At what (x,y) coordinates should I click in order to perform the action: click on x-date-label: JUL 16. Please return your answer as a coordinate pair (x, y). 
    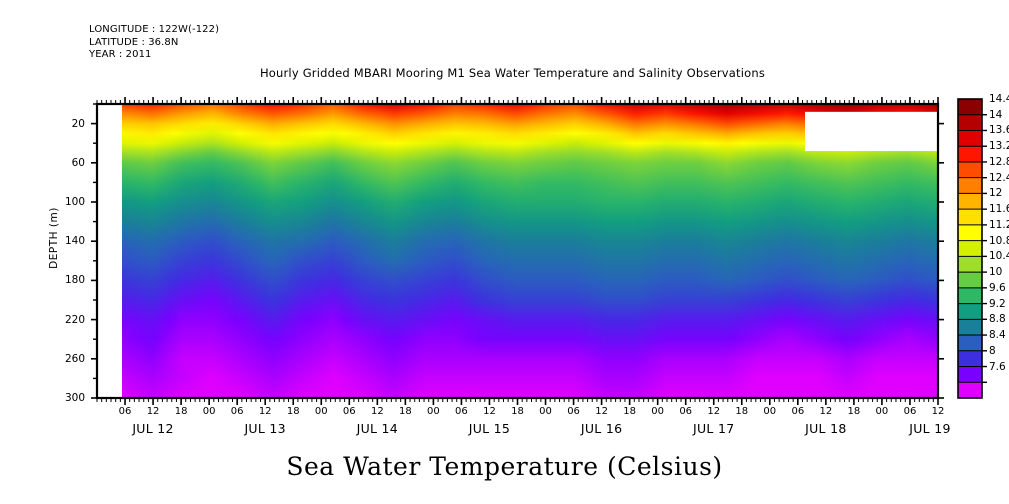
    Looking at the image, I should click on (601, 428).